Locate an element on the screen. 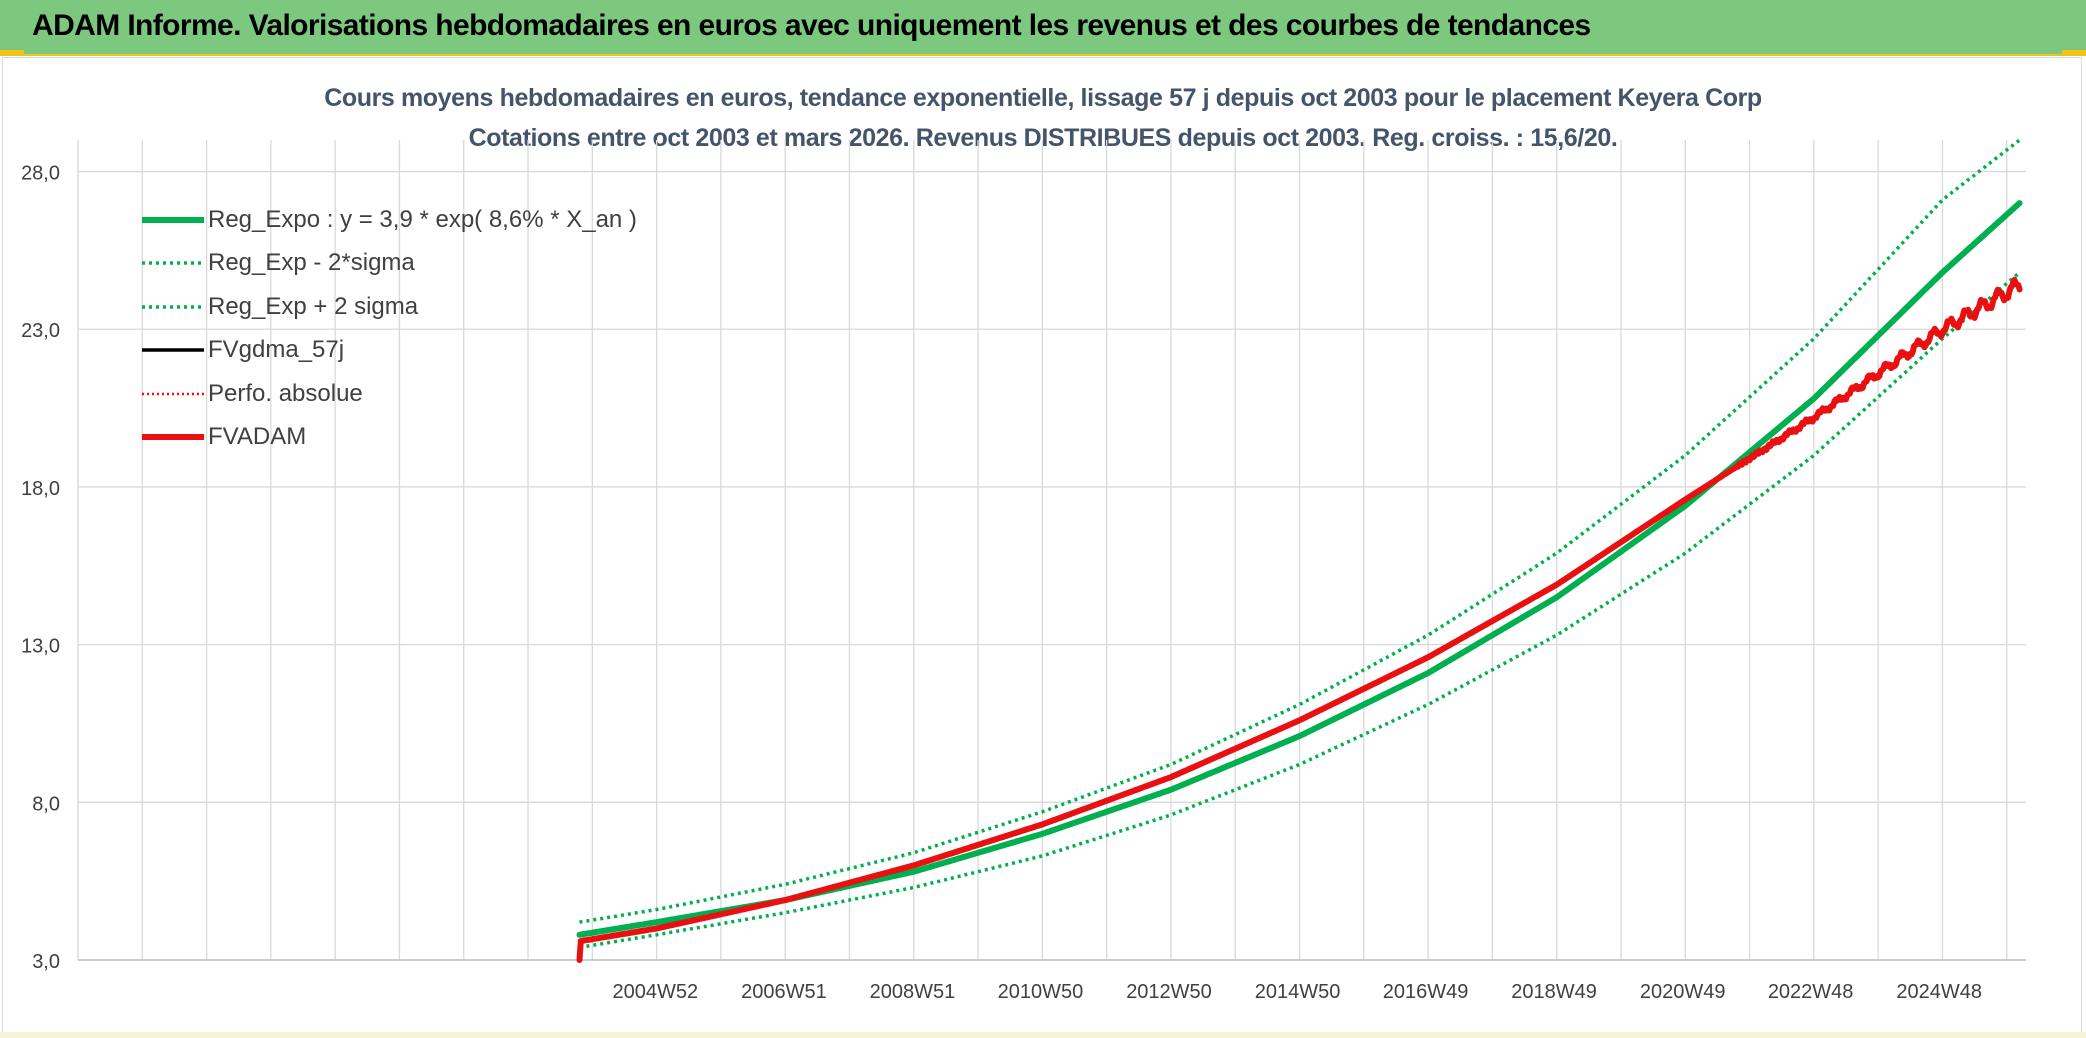 Image resolution: width=2086 pixels, height=1038 pixels. legend-swatch-perfo-absolue is located at coordinates (173, 393).